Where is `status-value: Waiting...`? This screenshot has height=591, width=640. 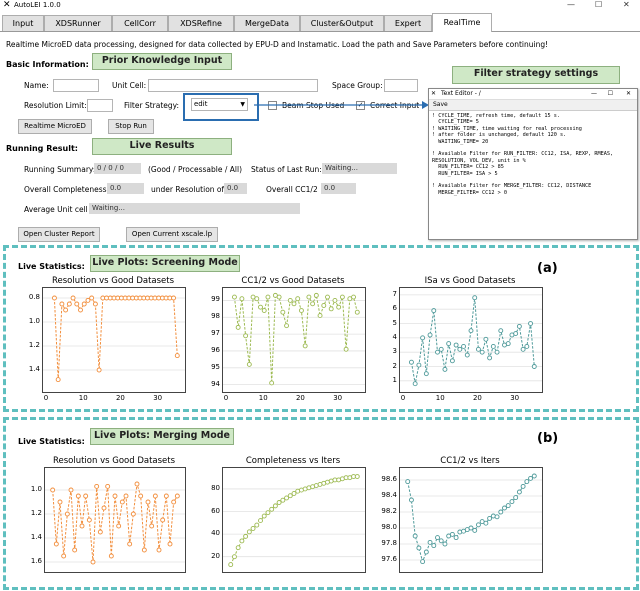
status-value: Waiting... is located at coordinates (359, 168).